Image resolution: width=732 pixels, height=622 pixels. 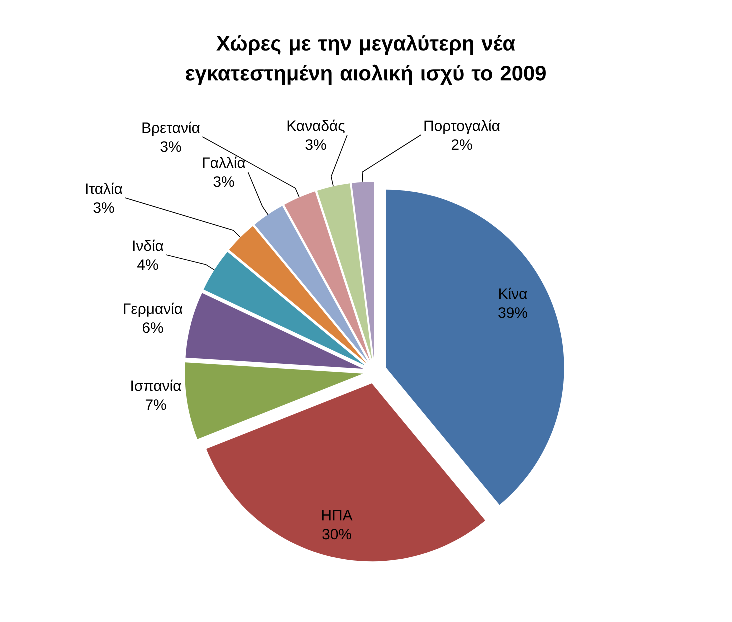 What do you see at coordinates (157, 386) in the screenshot?
I see `slice-label: Ισπανία` at bounding box center [157, 386].